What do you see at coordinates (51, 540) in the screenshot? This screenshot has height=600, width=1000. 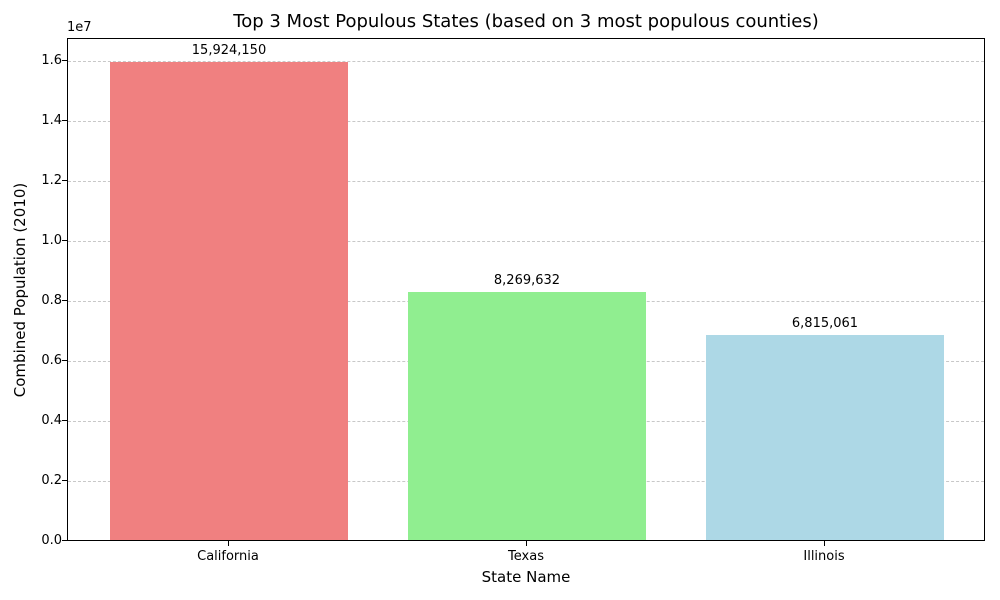 I see `y-tick-label: 0.0` at bounding box center [51, 540].